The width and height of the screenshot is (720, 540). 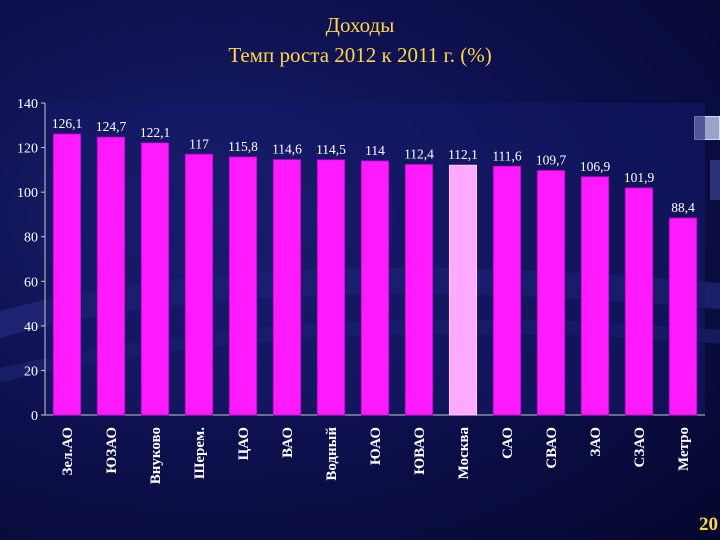 I want to click on chart-title: Доходы, so click(x=360, y=25).